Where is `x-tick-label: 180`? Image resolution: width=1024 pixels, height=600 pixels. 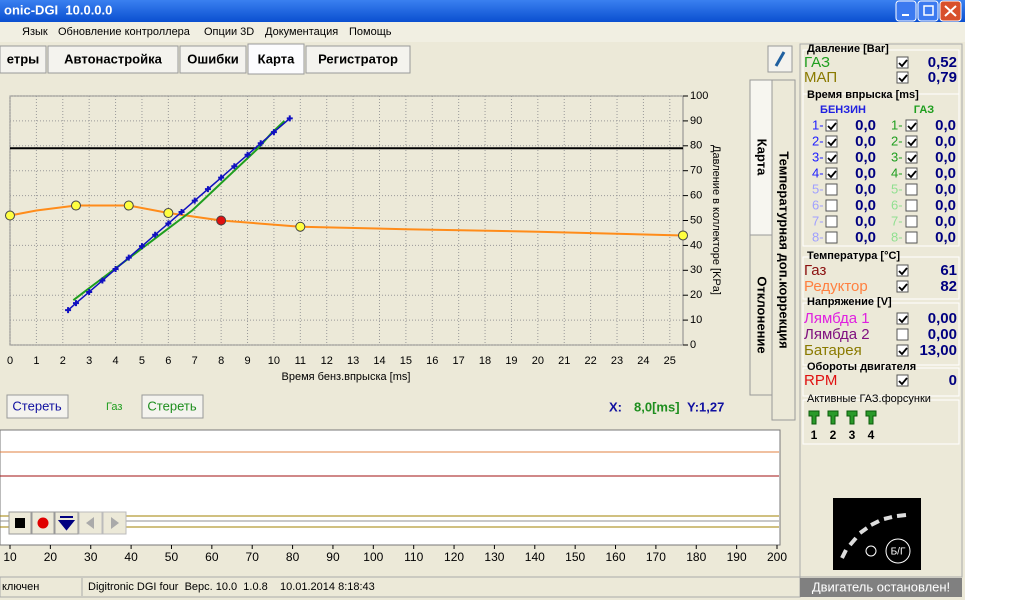
x-tick-label: 180 is located at coordinates (696, 557).